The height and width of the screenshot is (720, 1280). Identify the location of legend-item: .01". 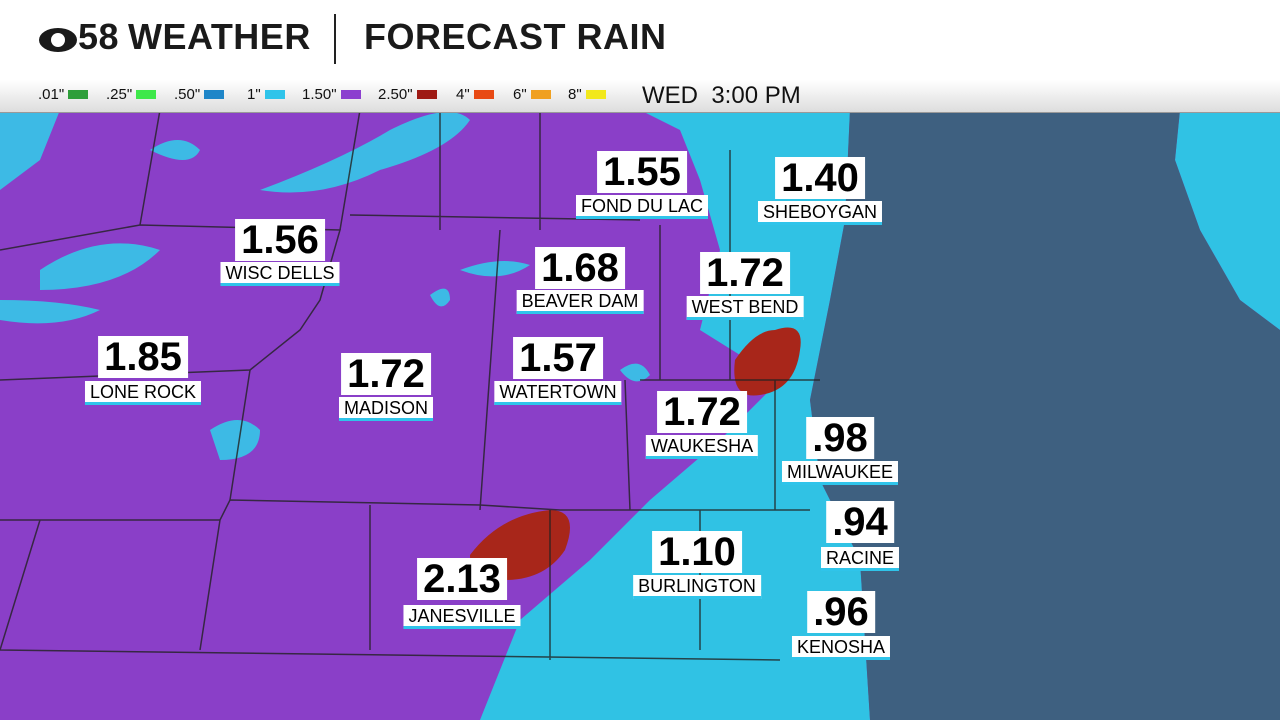
(63, 94).